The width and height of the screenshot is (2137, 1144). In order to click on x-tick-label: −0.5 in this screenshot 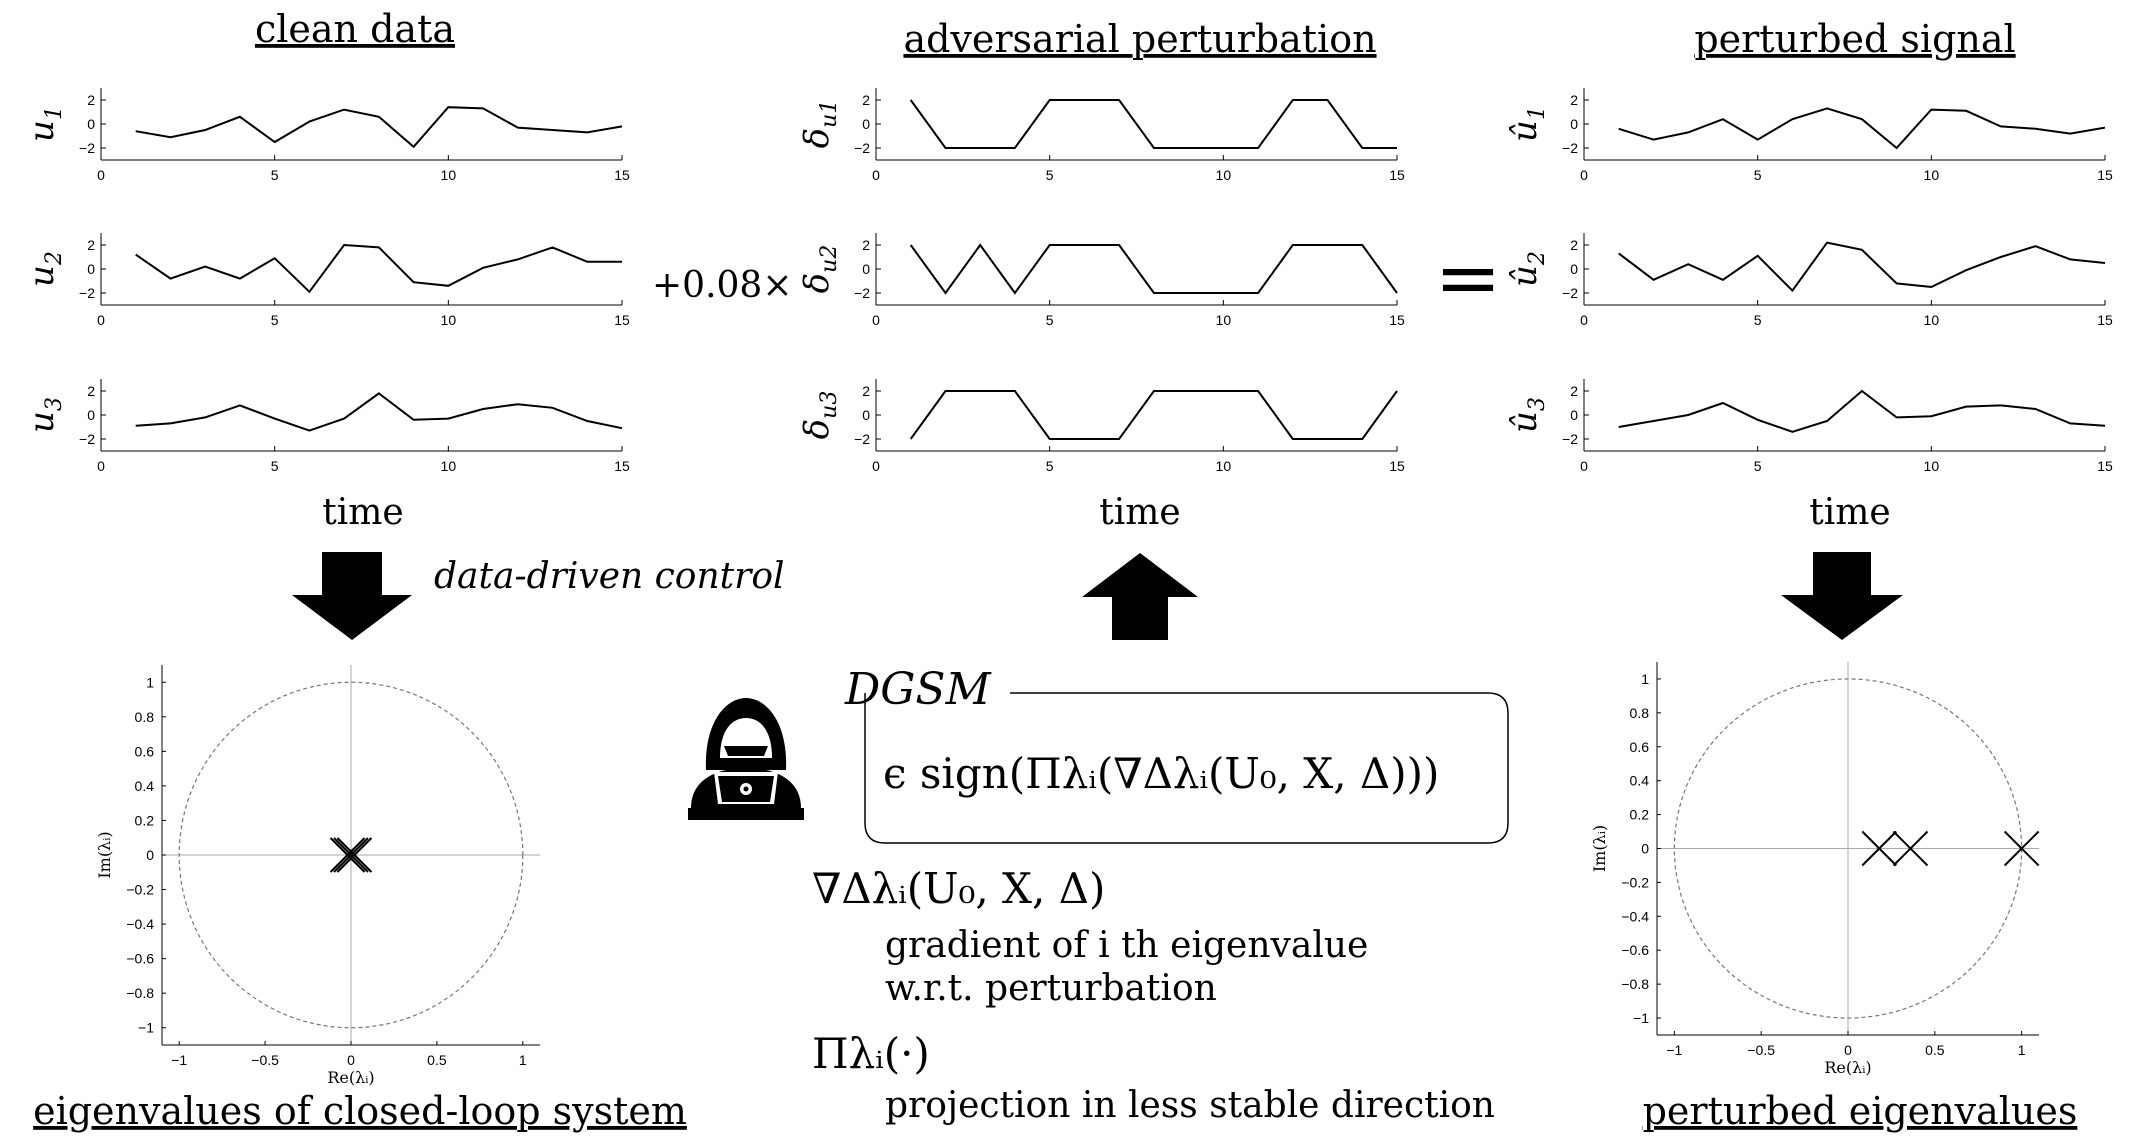, I will do `click(1761, 1050)`.